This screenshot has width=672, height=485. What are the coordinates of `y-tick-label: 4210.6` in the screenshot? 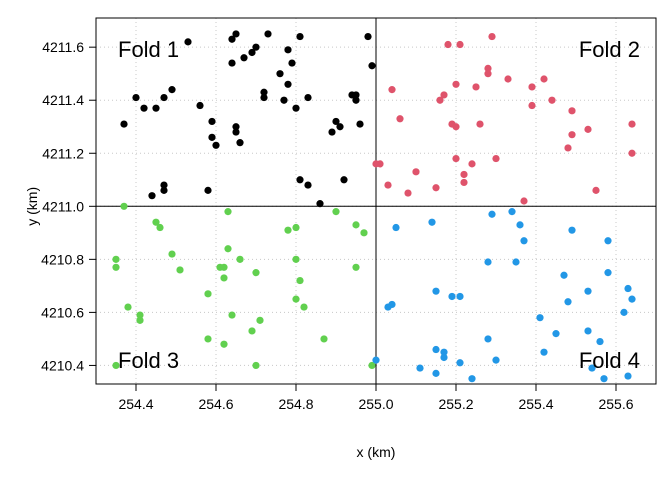 It's located at (62, 312).